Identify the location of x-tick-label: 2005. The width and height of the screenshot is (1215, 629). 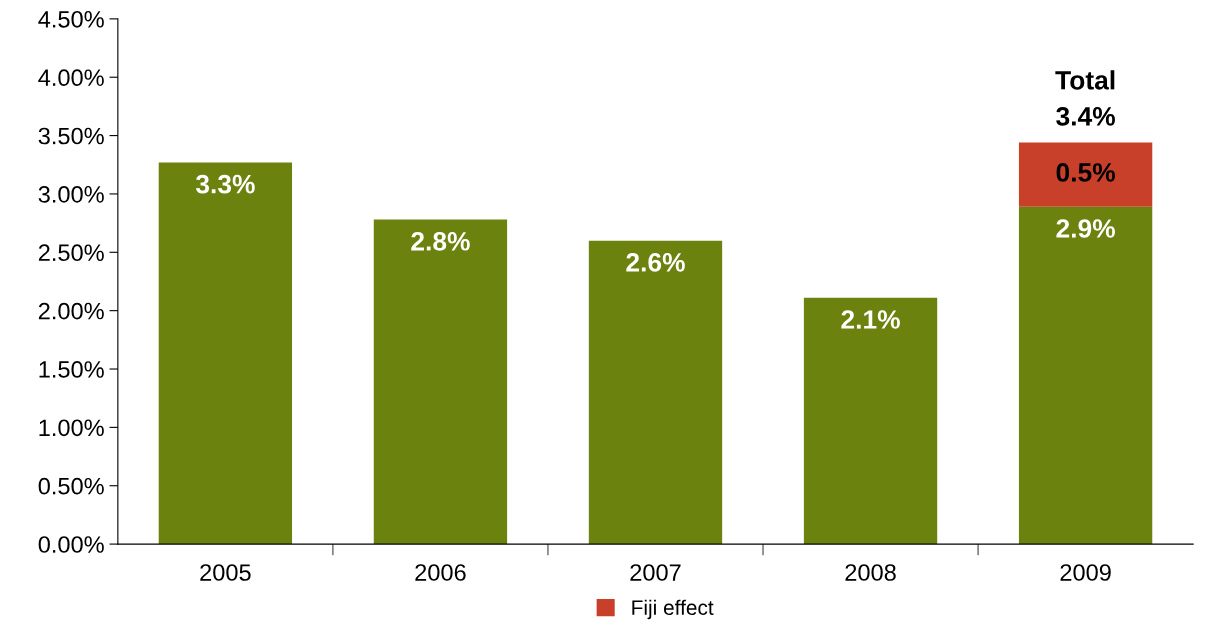
(225, 572).